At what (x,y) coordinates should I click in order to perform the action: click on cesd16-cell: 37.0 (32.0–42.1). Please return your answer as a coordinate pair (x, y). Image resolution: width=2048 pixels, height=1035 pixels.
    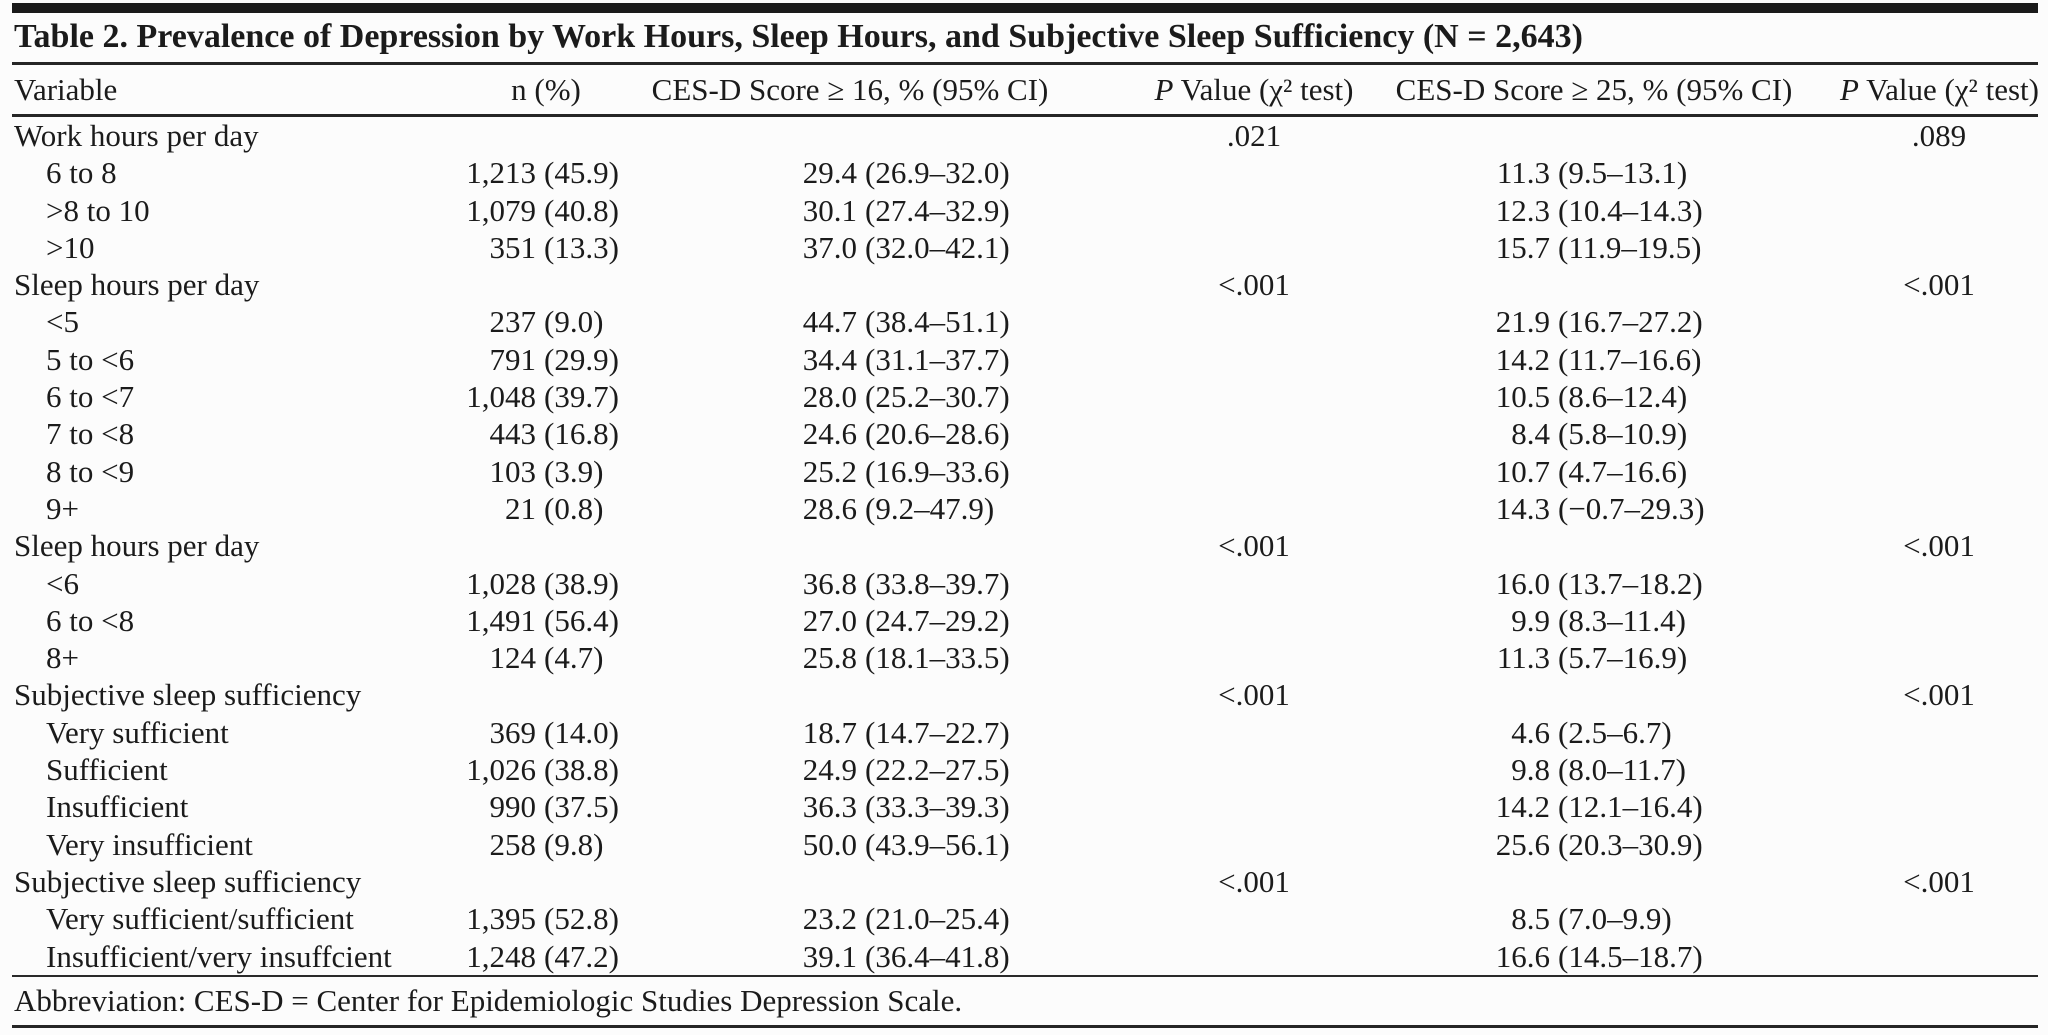
    Looking at the image, I should click on (906, 247).